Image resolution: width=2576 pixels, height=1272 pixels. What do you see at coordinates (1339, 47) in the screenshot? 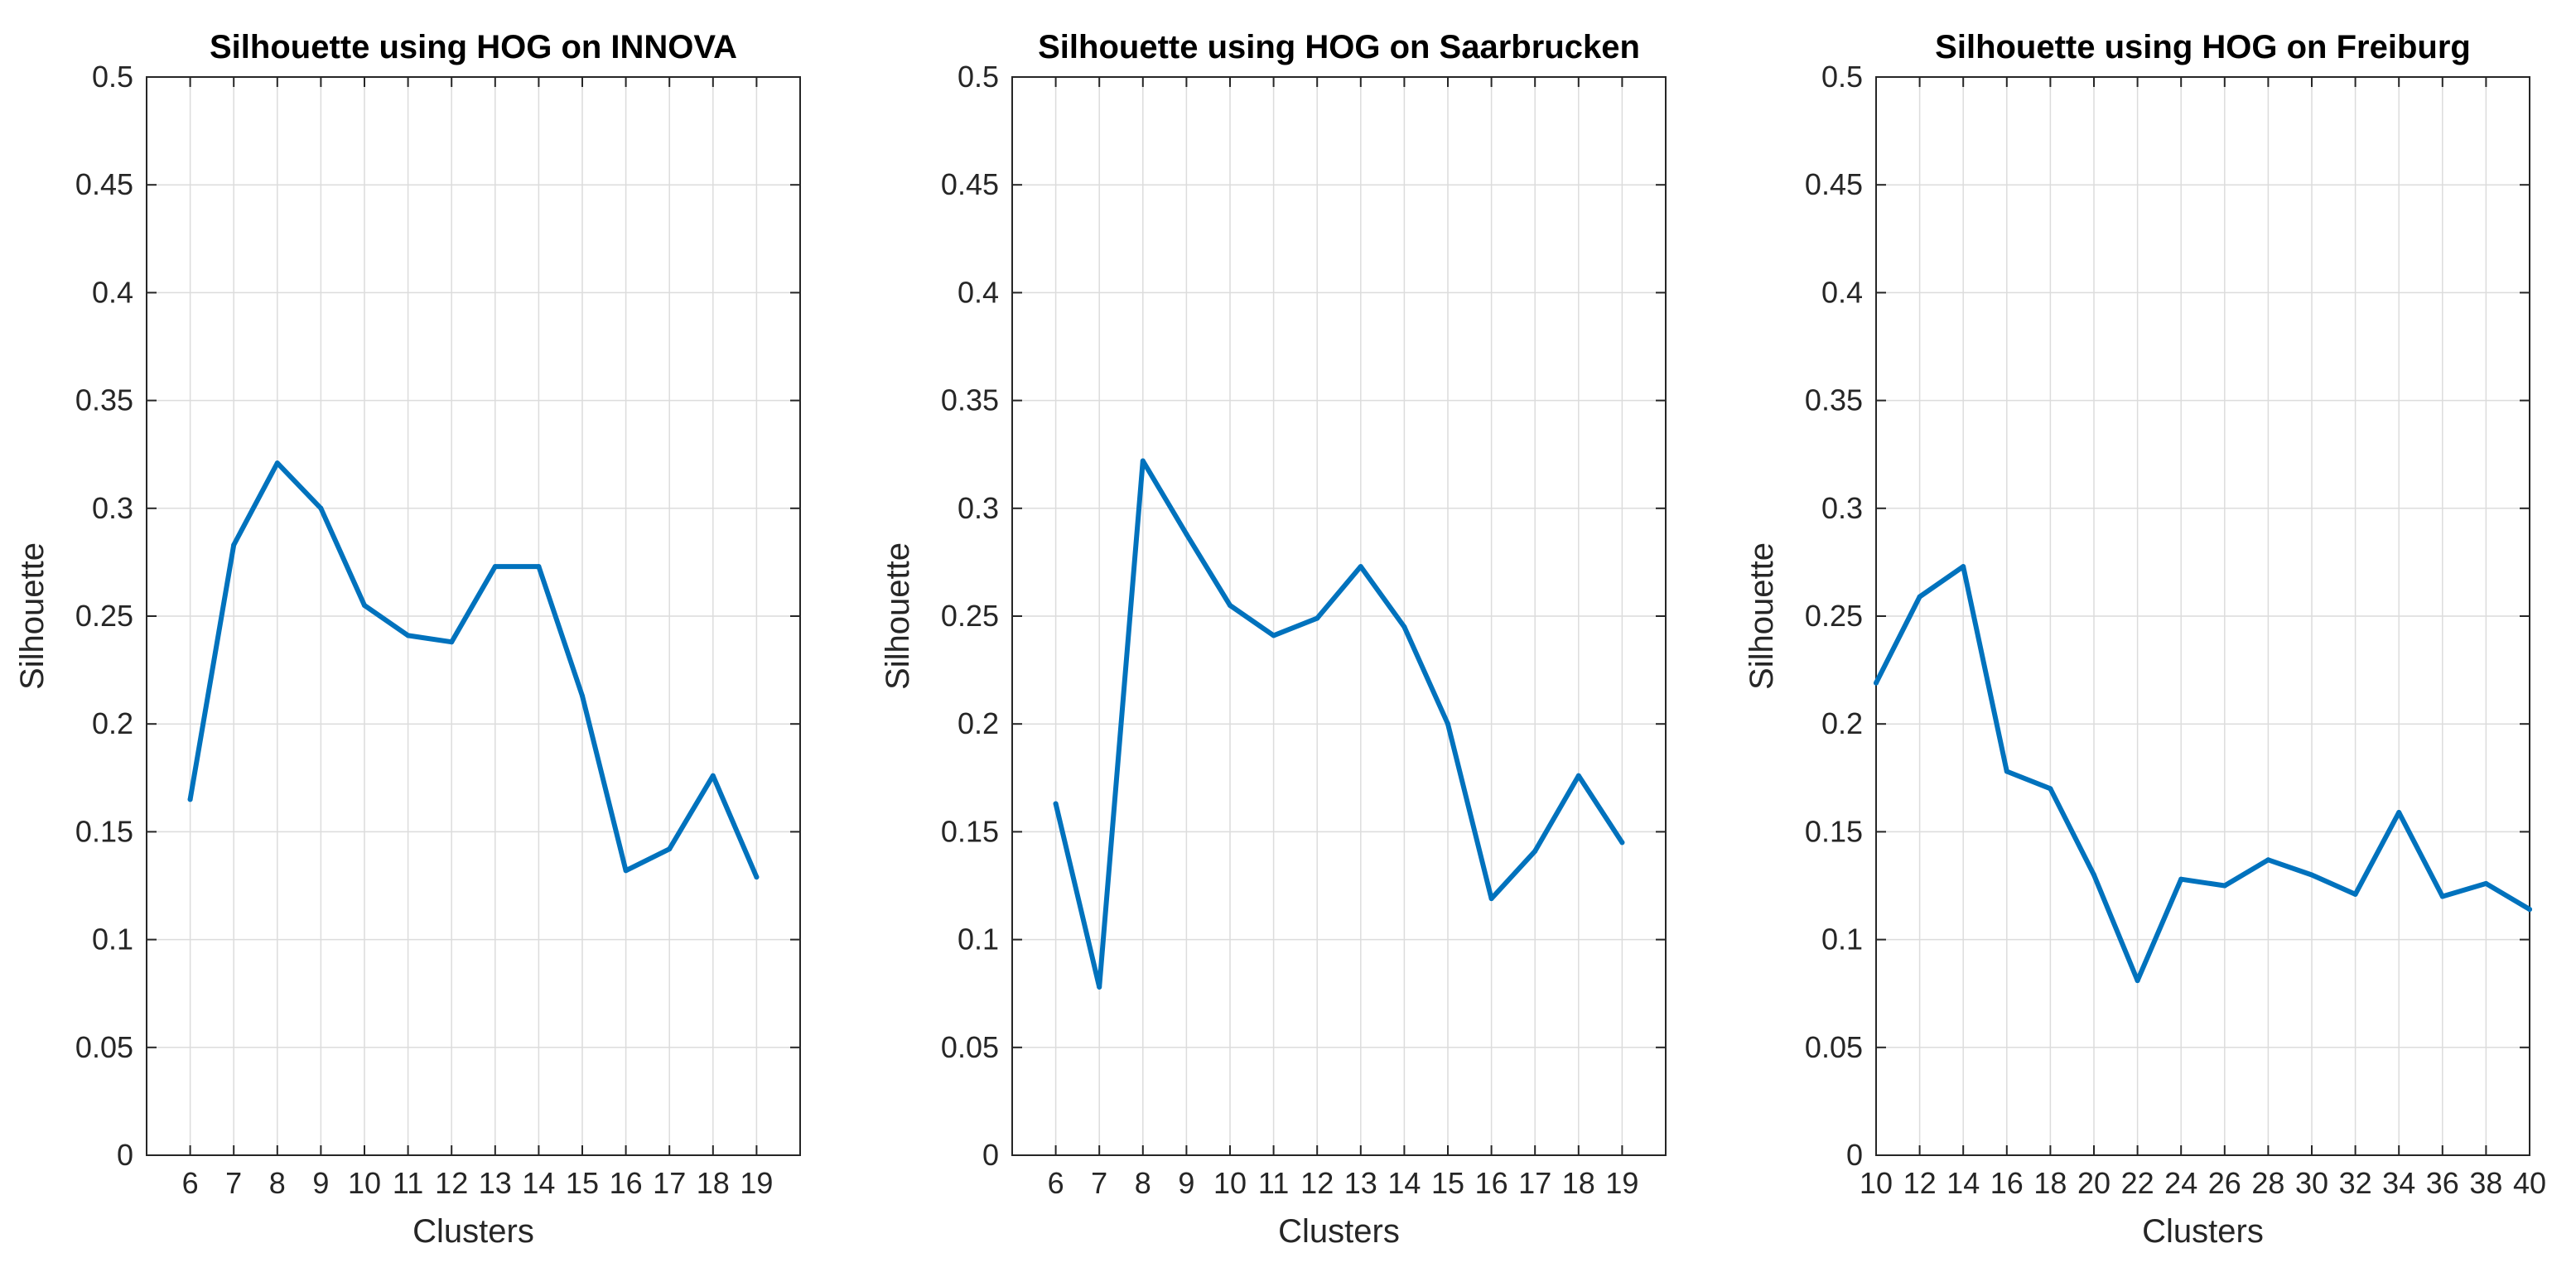
I see `chart-title: Silhouette using HOG on Saarbrucken` at bounding box center [1339, 47].